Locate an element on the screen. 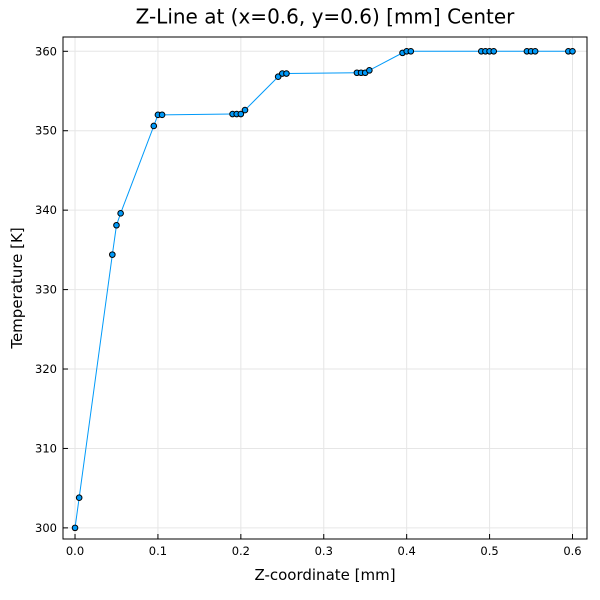 Image resolution: width=600 pixels, height=600 pixels. x-tick-label: 0.6 is located at coordinates (572, 551).